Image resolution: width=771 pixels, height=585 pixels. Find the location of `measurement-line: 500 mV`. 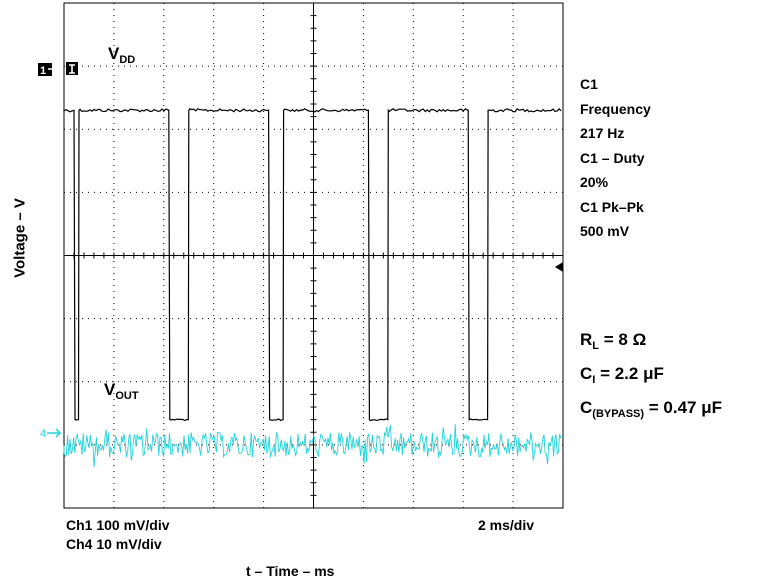

measurement-line: 500 mV is located at coordinates (605, 231).